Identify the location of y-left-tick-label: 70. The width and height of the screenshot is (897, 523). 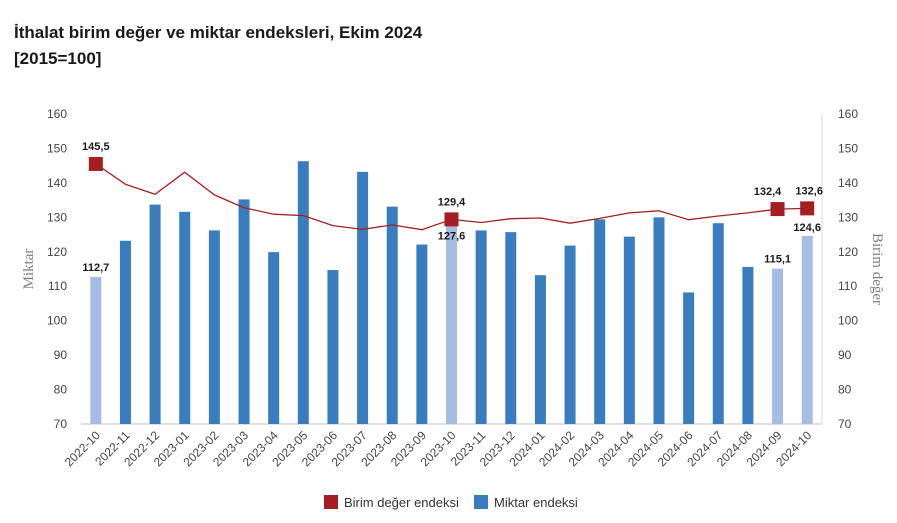
(61, 424).